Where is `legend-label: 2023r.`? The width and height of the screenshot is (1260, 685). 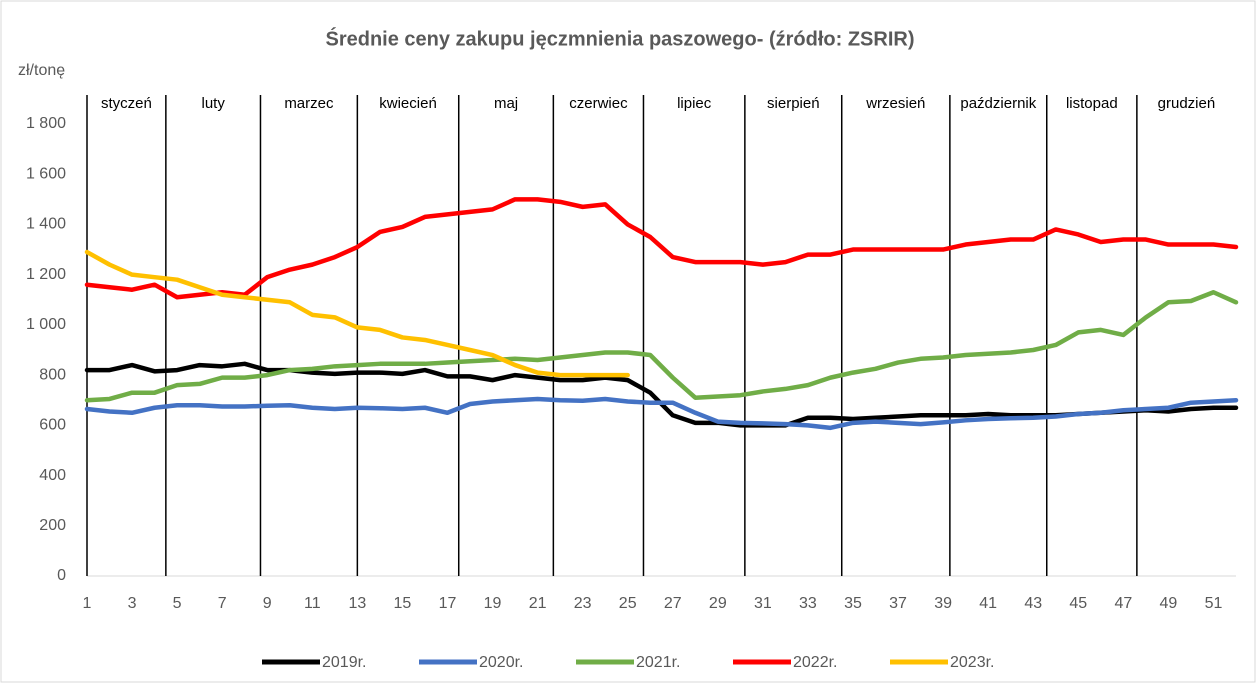 legend-label: 2023r. is located at coordinates (972, 662).